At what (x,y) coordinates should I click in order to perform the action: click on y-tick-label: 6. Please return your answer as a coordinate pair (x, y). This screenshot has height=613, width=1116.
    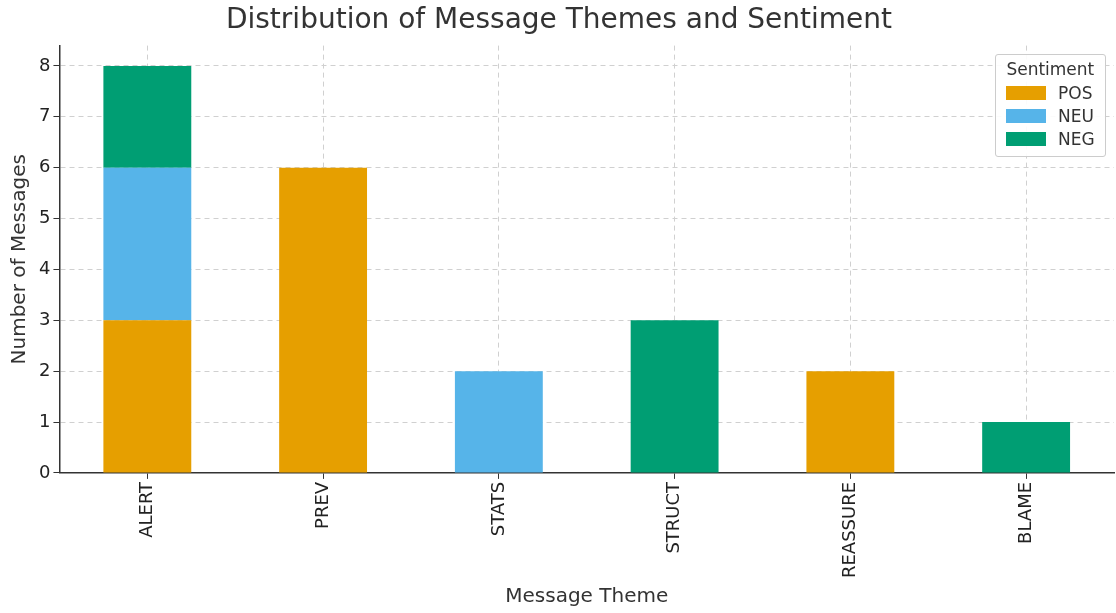
    Looking at the image, I should click on (45, 166).